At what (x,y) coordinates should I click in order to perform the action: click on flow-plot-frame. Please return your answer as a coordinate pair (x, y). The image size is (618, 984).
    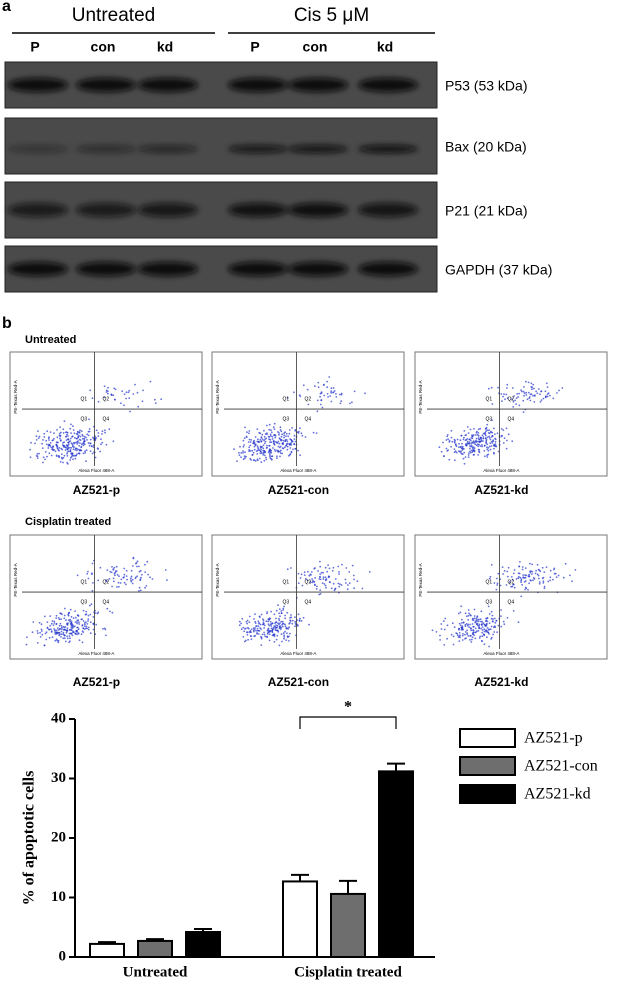
    Looking at the image, I should click on (308, 597).